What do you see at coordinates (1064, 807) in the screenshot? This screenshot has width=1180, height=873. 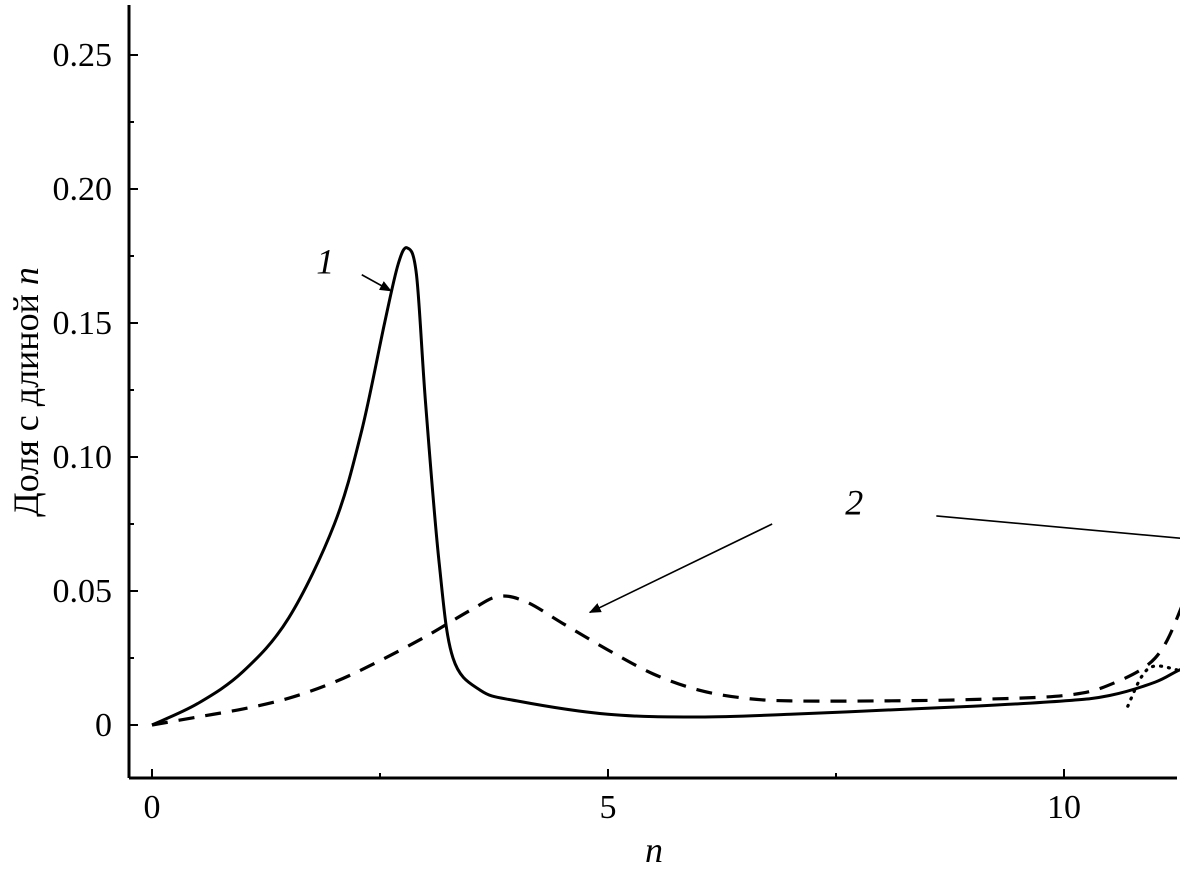 I see `x-tick-label: 10` at bounding box center [1064, 807].